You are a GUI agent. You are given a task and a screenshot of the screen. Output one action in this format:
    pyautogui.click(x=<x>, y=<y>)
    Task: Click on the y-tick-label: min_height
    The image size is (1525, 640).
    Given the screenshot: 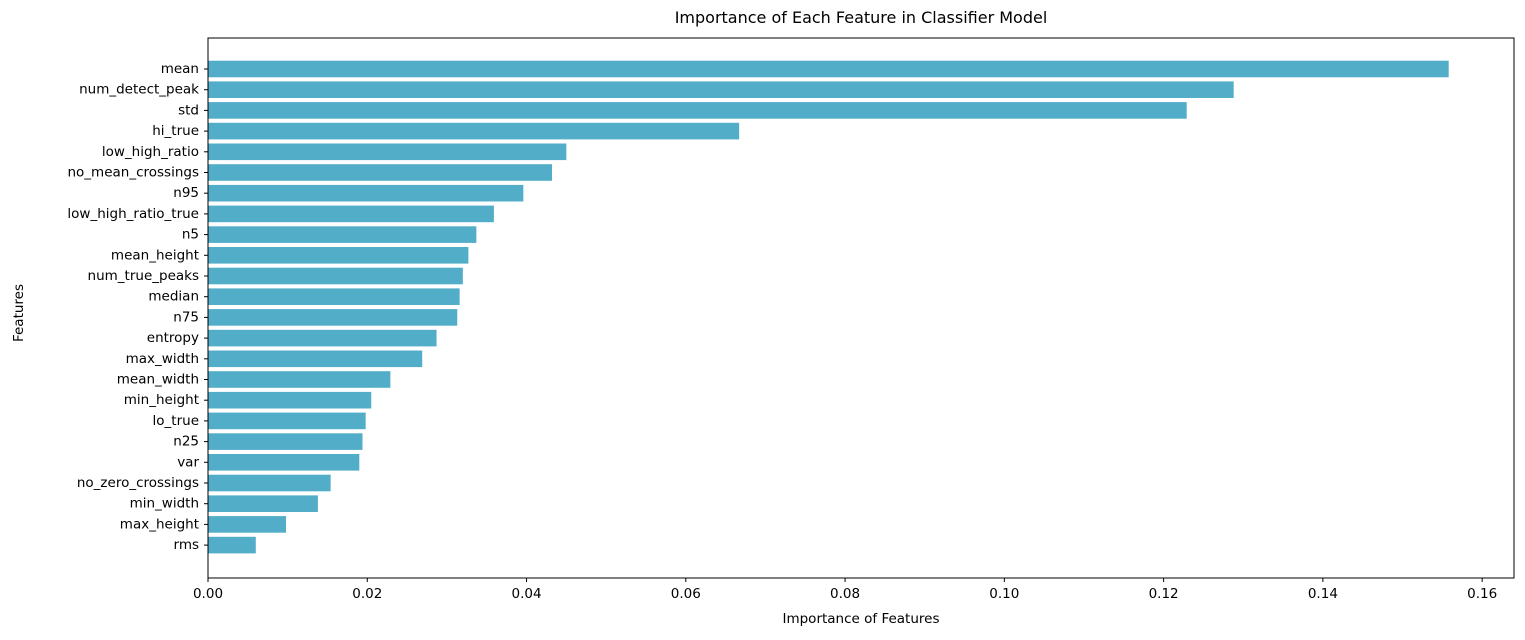 What is the action you would take?
    pyautogui.click(x=161, y=400)
    